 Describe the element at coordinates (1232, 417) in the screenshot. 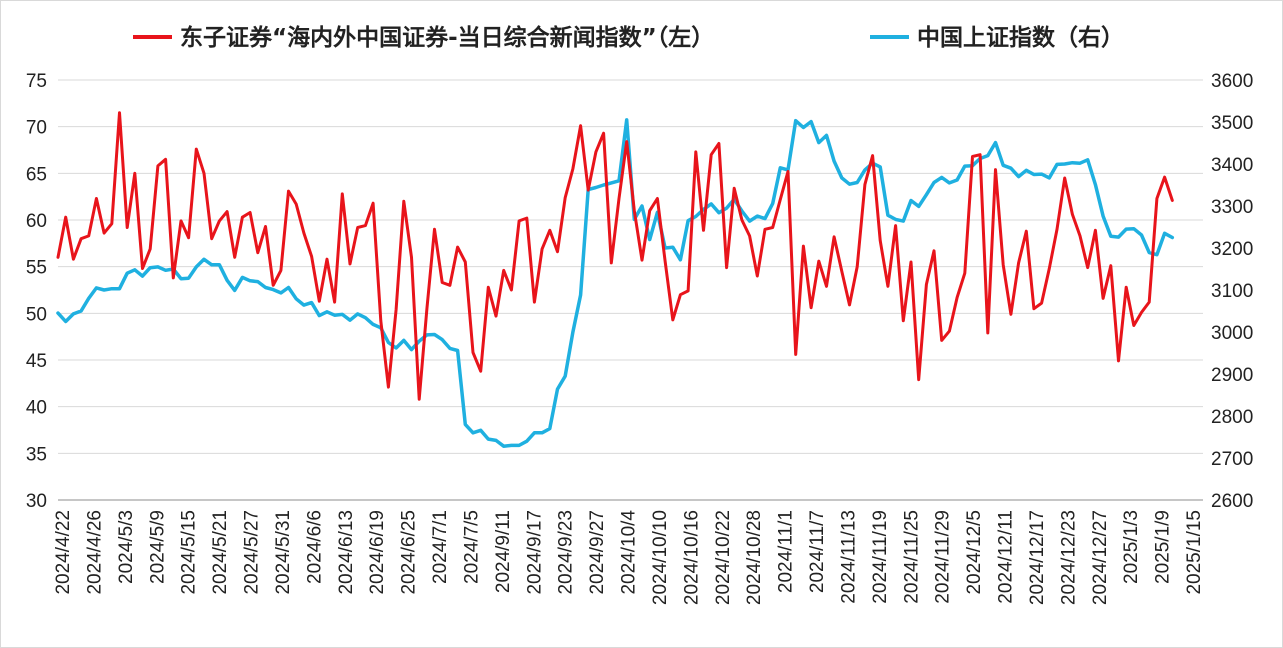

I see `right-tick-label: 2800` at that location.